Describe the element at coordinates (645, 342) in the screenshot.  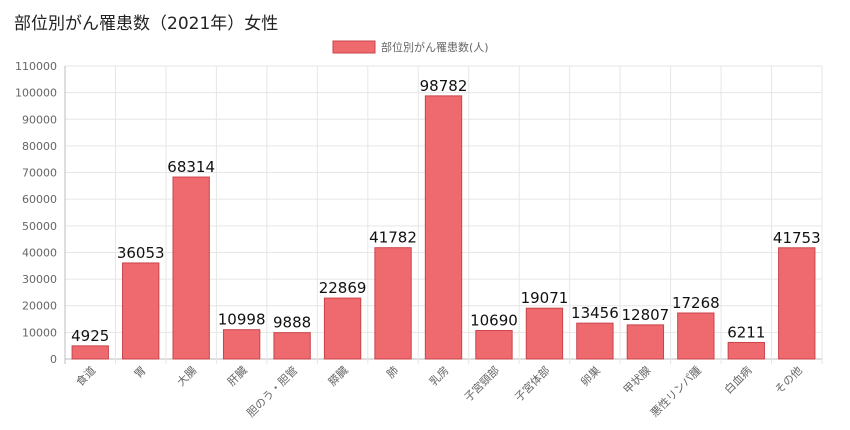
I see `bar-甲状腺` at that location.